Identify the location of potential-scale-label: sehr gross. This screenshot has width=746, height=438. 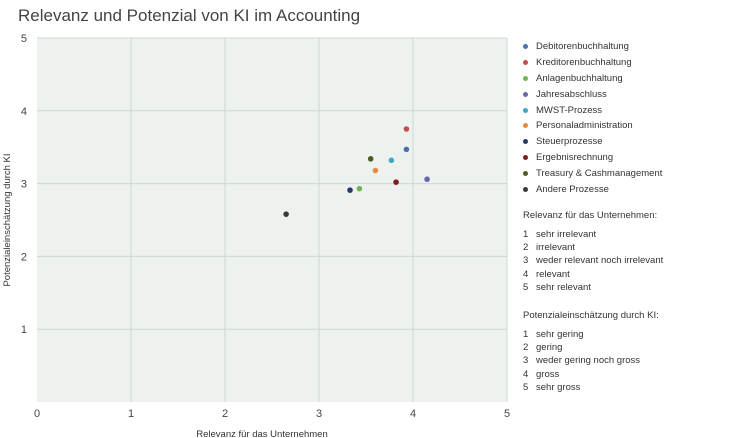
(558, 387).